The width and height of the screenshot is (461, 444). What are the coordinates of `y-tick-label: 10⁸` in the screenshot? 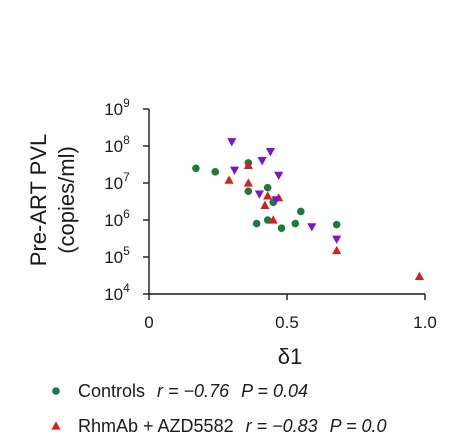 It's located at (117, 144).